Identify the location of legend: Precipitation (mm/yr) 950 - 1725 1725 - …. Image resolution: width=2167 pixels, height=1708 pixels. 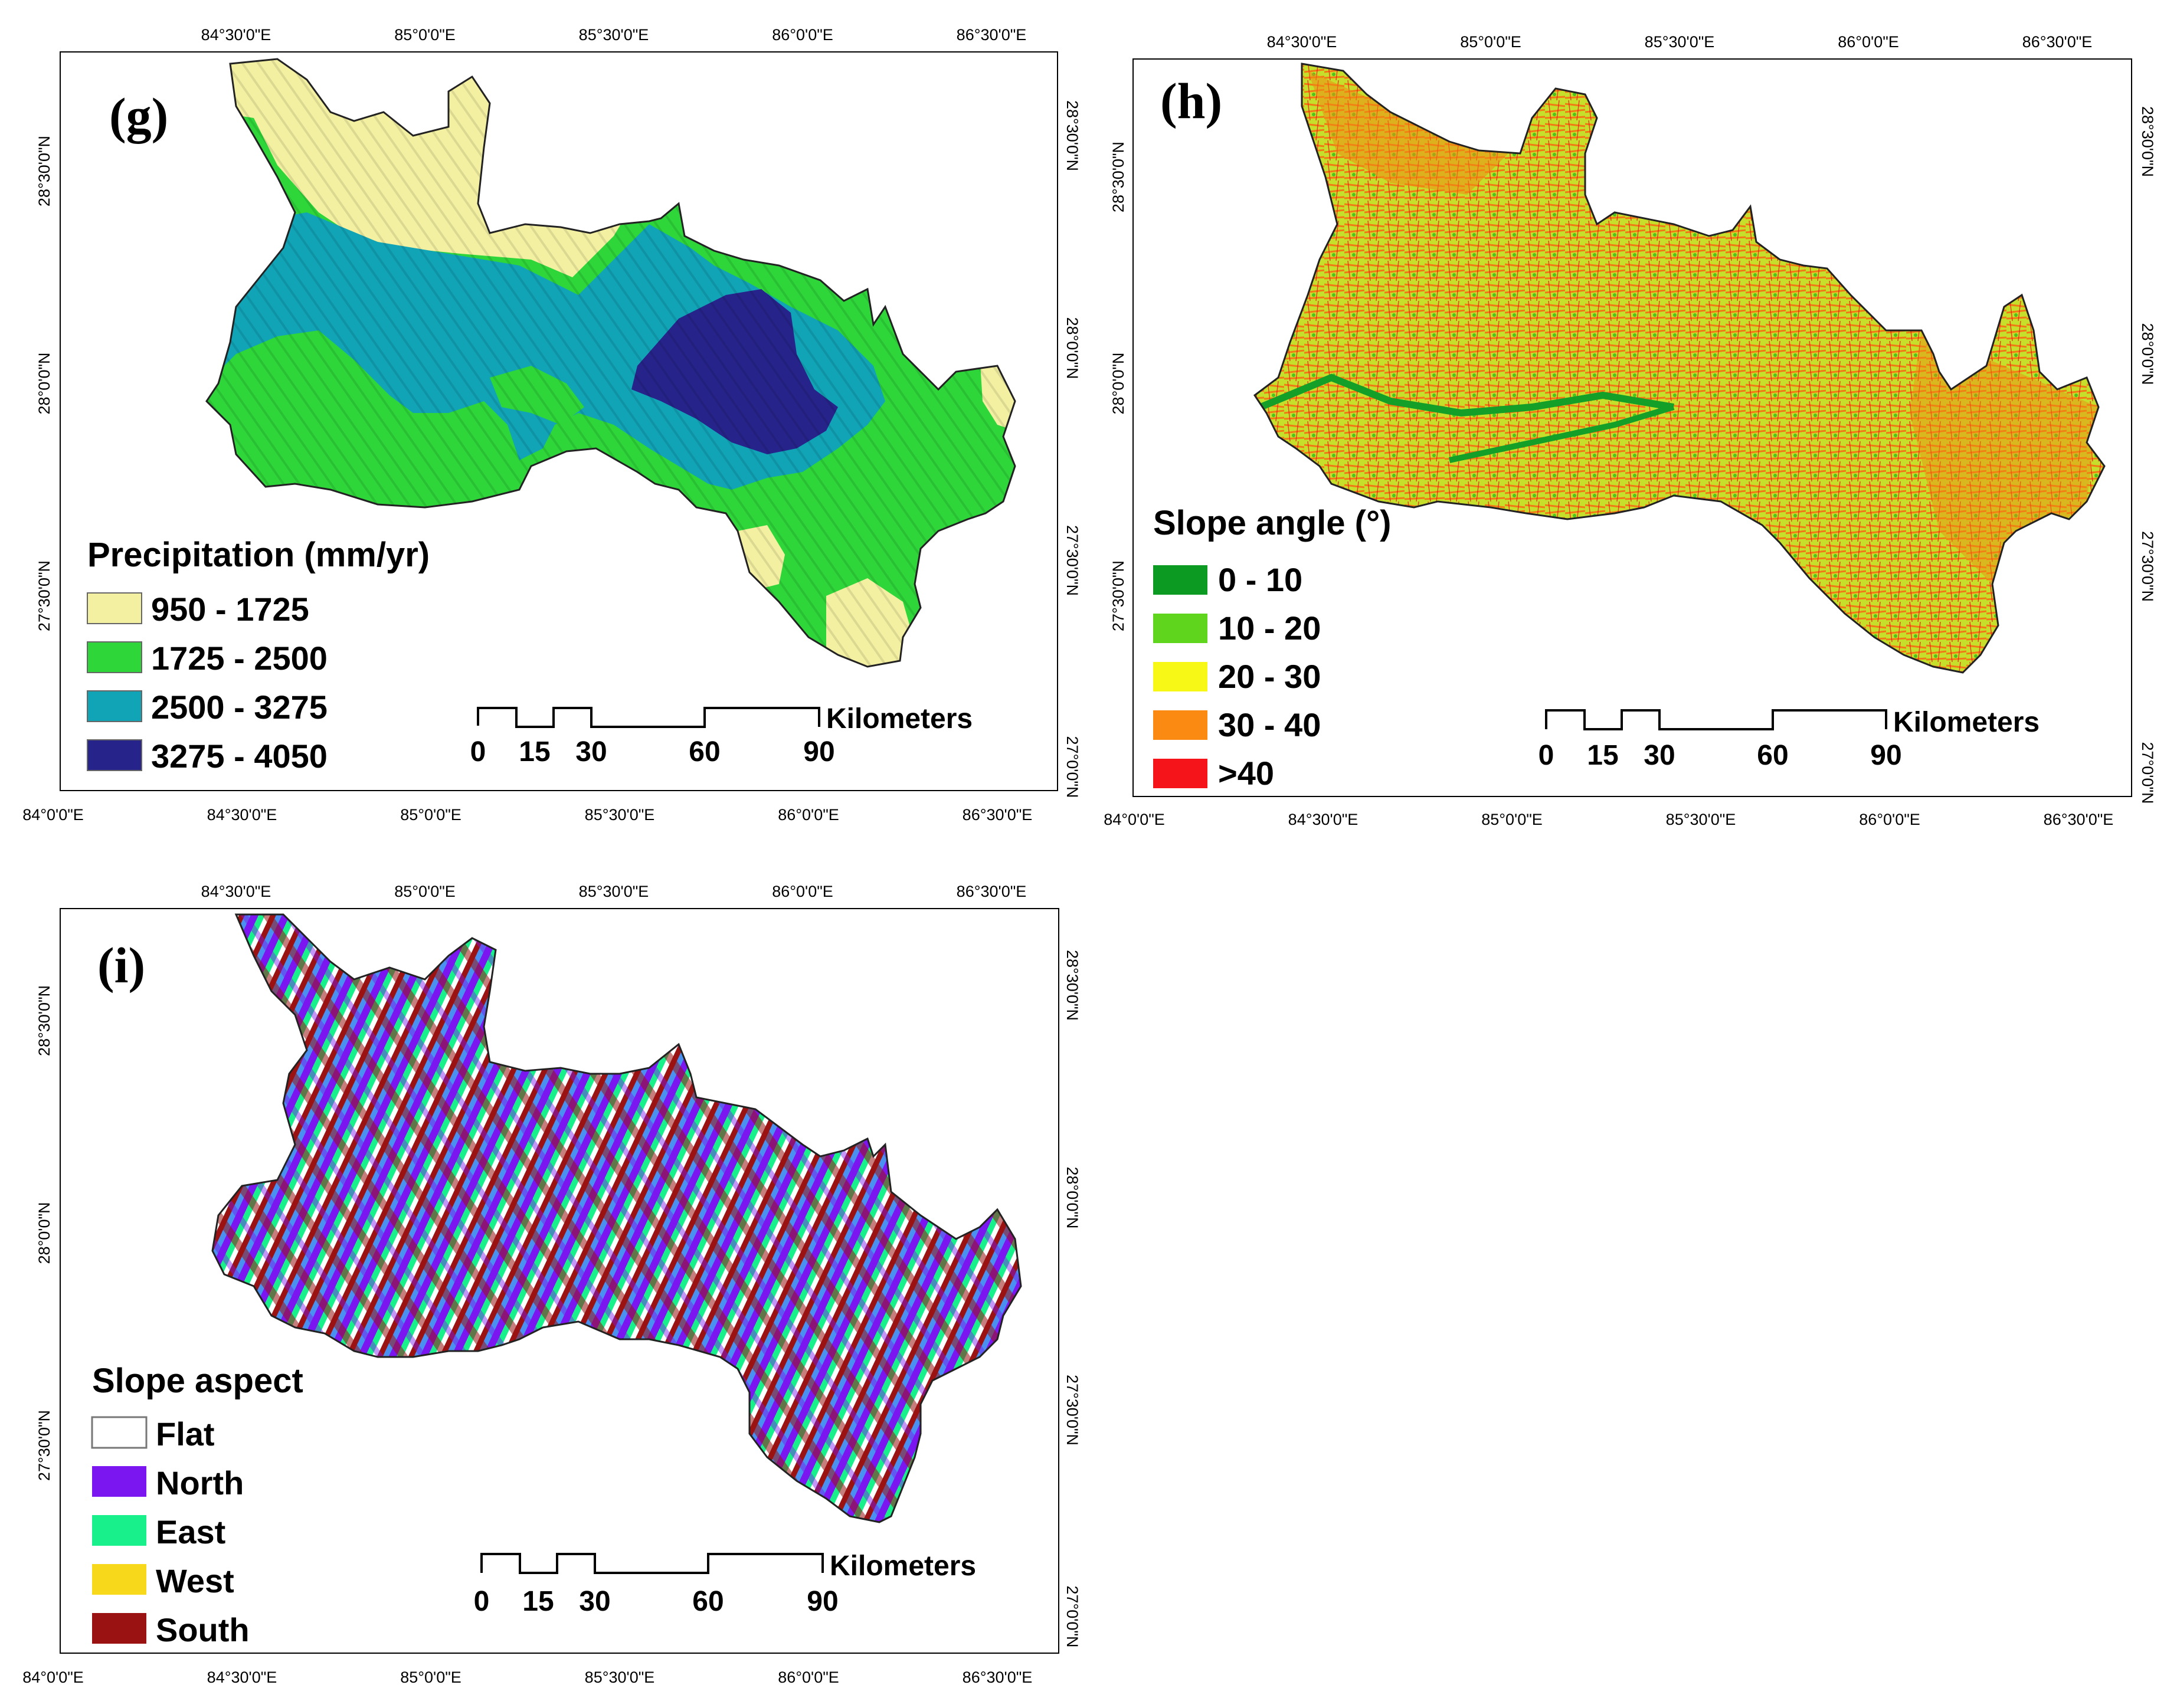
(258, 655).